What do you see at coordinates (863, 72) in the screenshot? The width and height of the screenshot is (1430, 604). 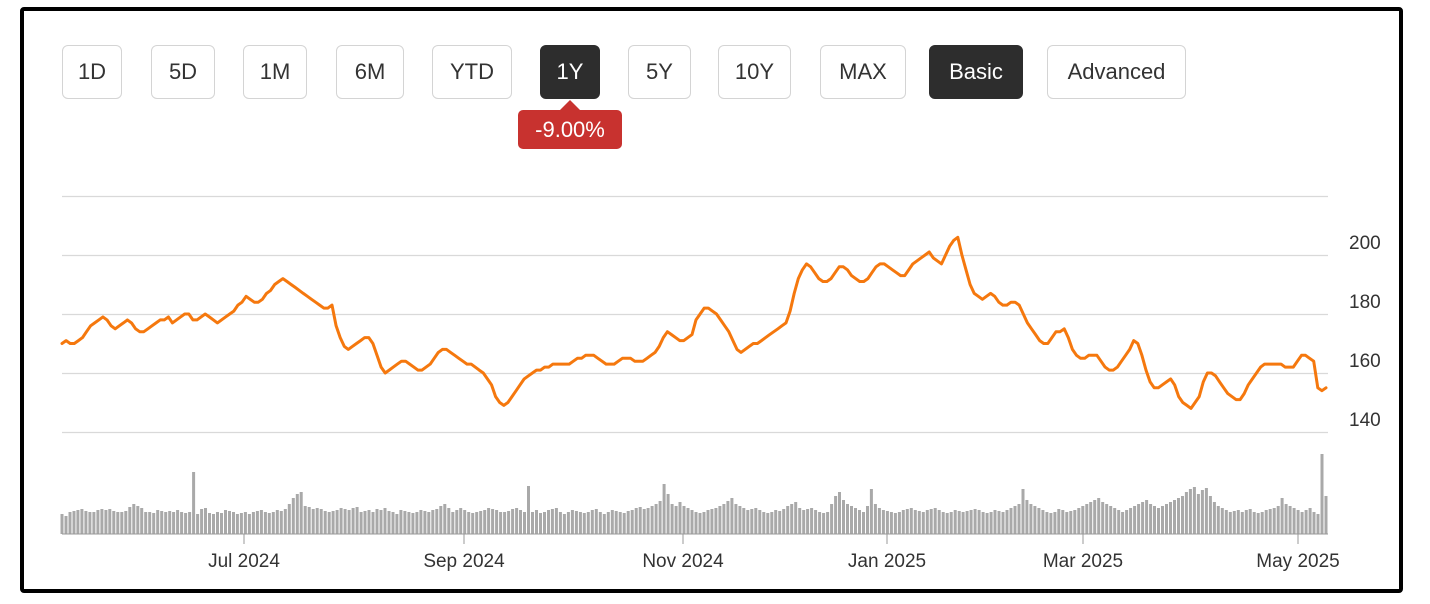 I see `range-button-max: MAX` at bounding box center [863, 72].